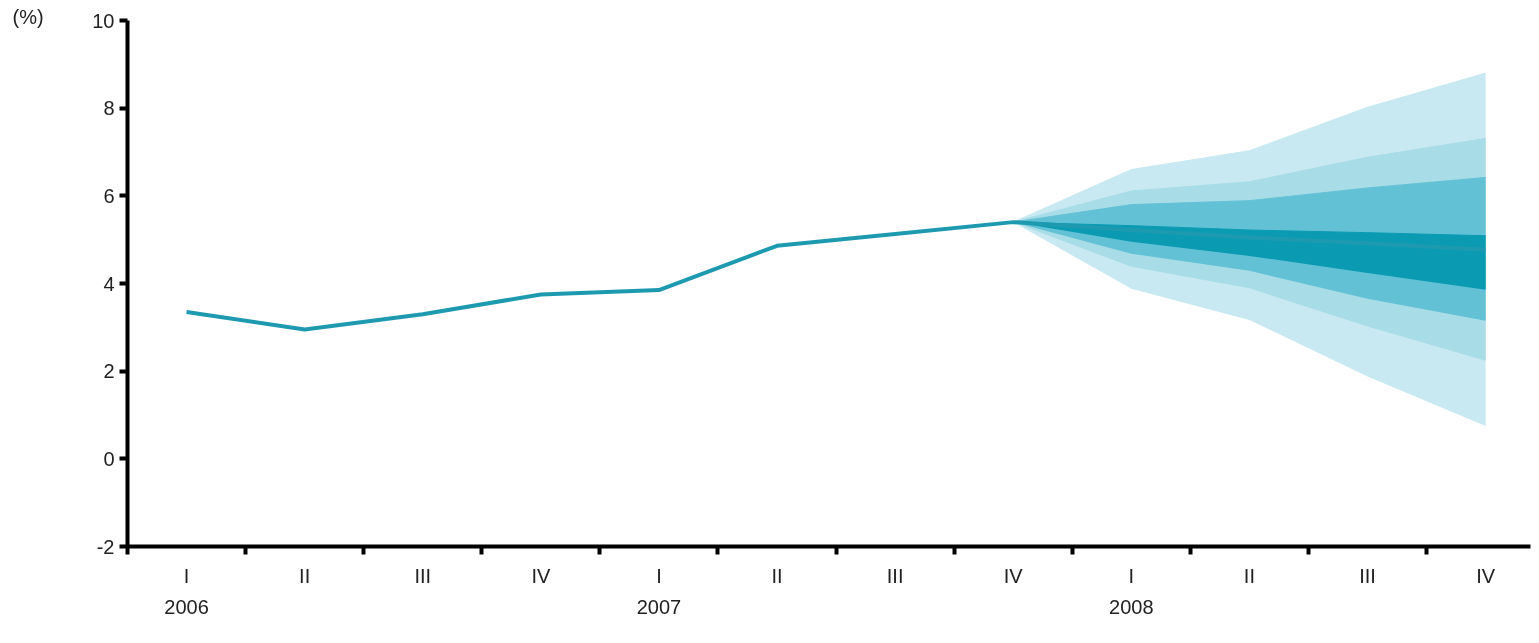  What do you see at coordinates (109, 371) in the screenshot?
I see `y-tick-label: 2` at bounding box center [109, 371].